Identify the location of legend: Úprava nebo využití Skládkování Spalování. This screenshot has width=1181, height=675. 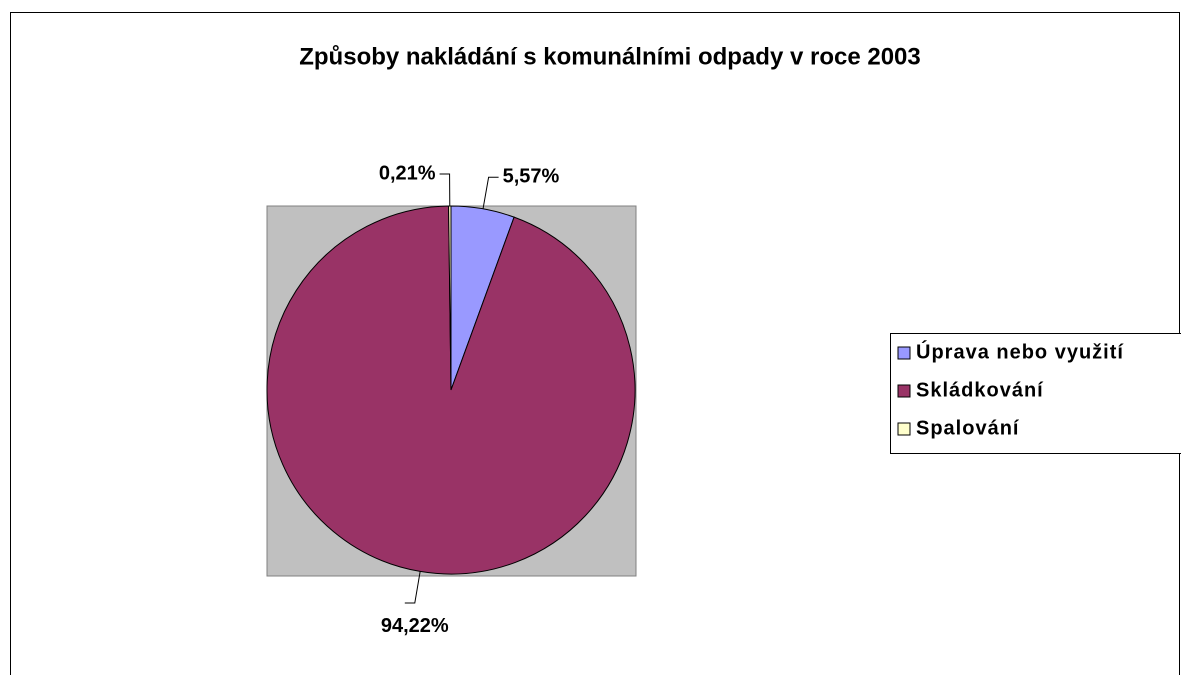
(1035, 393).